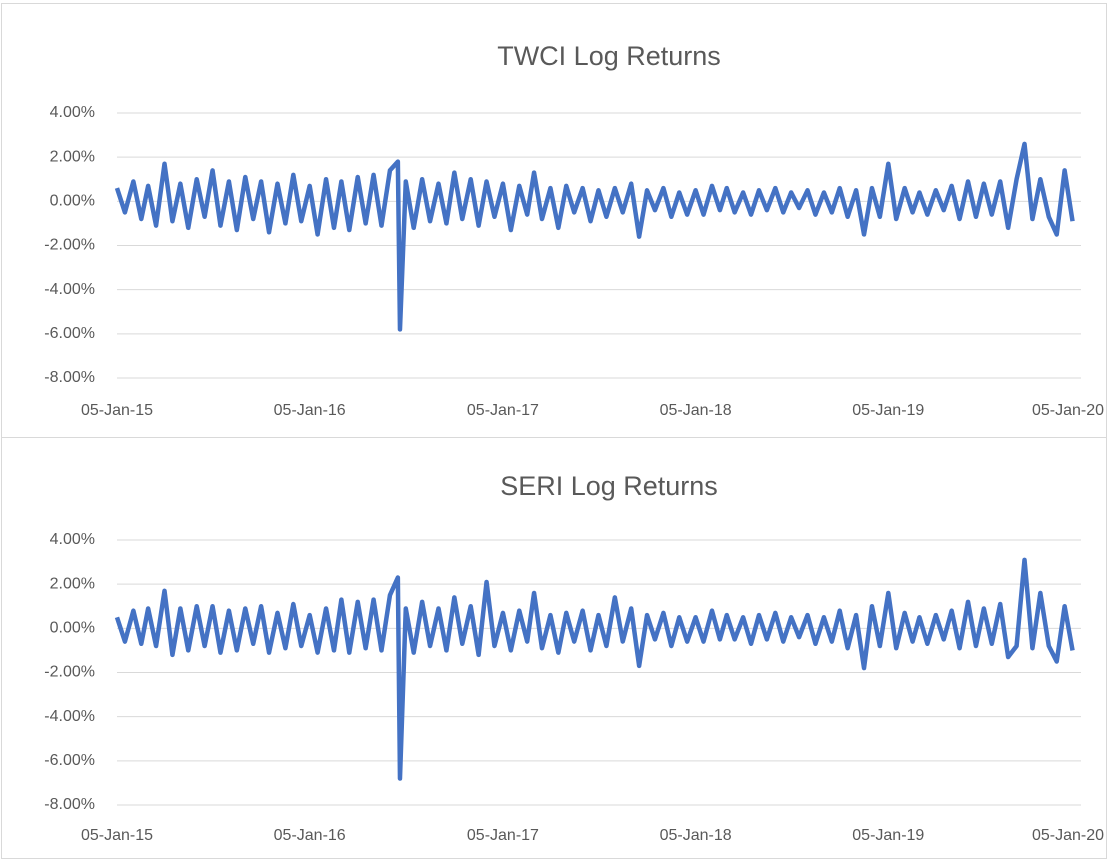 Image resolution: width=1109 pixels, height=861 pixels. I want to click on chart-title: SERI Log Returns, so click(609, 486).